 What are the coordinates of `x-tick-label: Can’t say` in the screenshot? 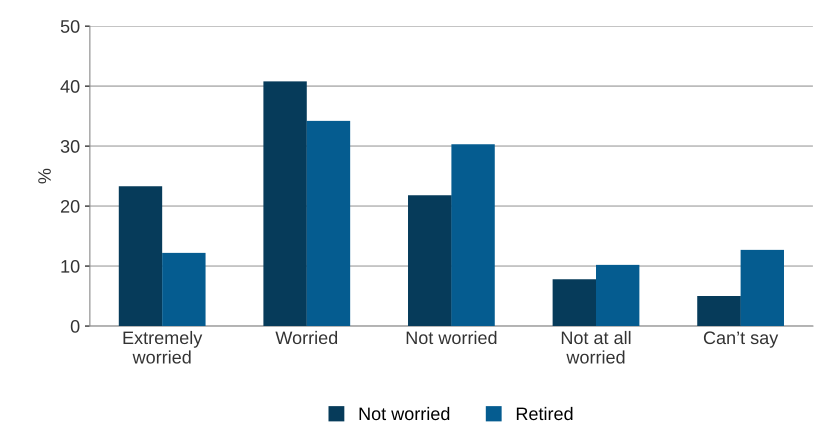 It's located at (741, 339).